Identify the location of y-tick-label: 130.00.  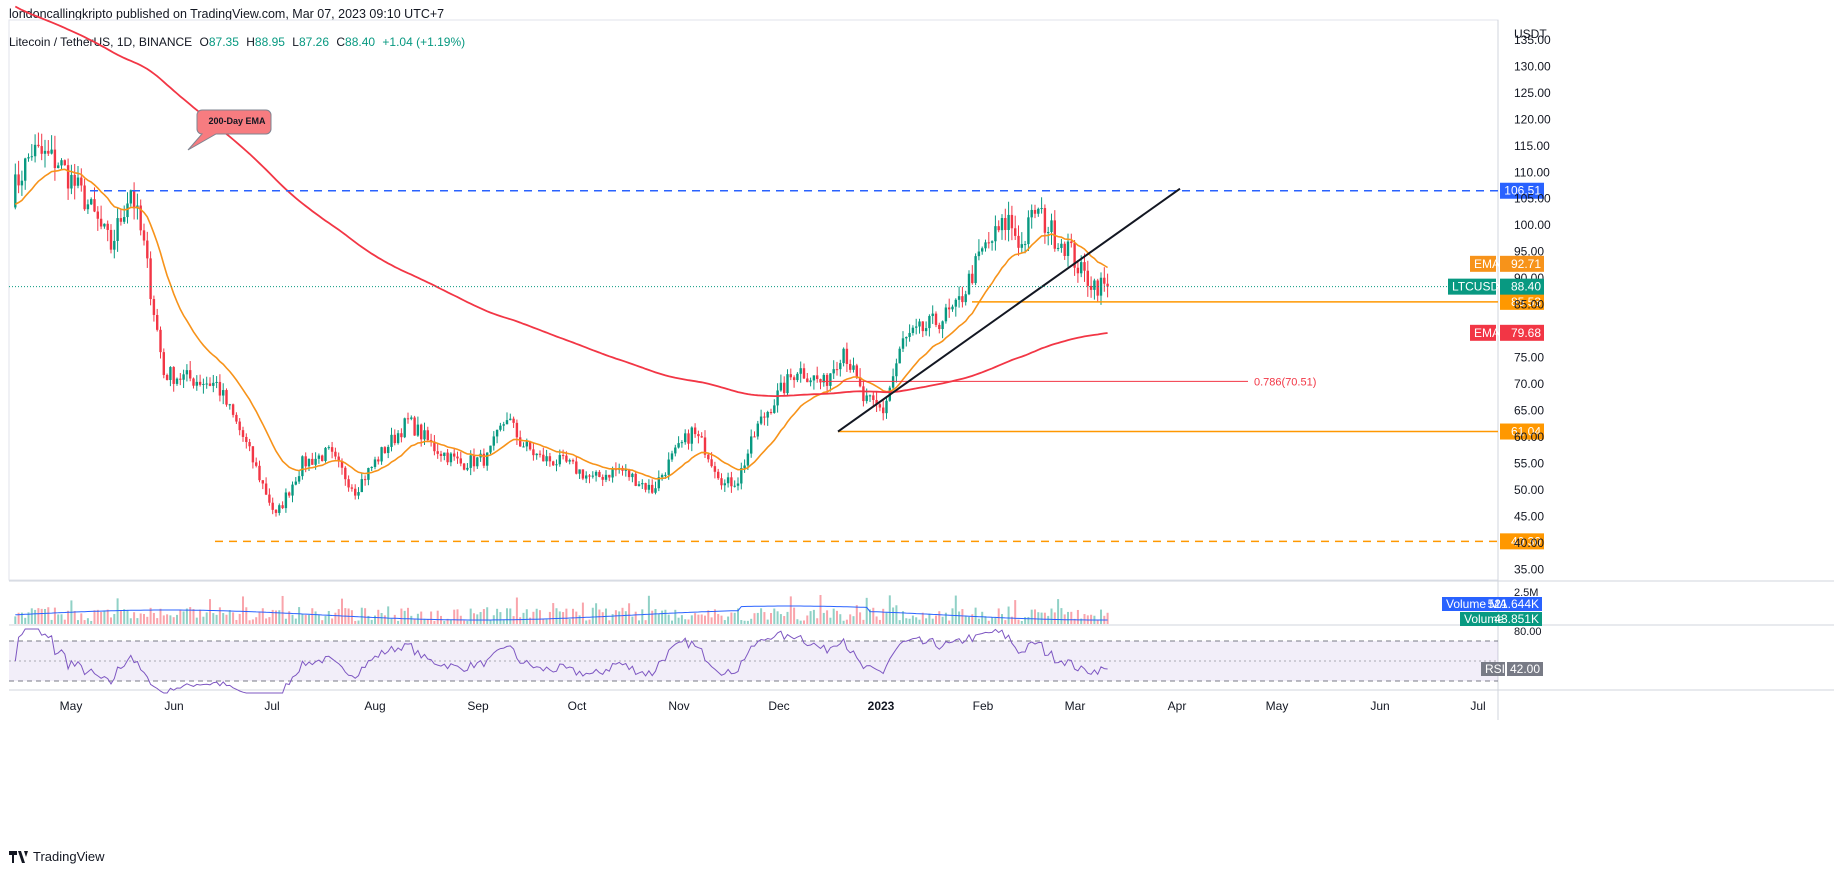
(1532, 66).